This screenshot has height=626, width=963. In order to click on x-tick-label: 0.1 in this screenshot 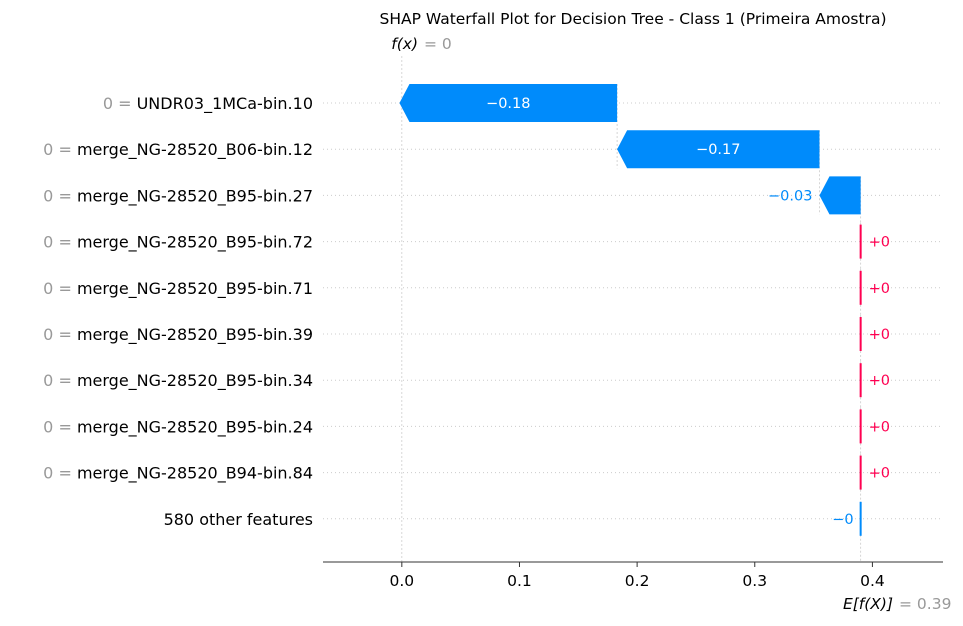, I will do `click(519, 581)`.